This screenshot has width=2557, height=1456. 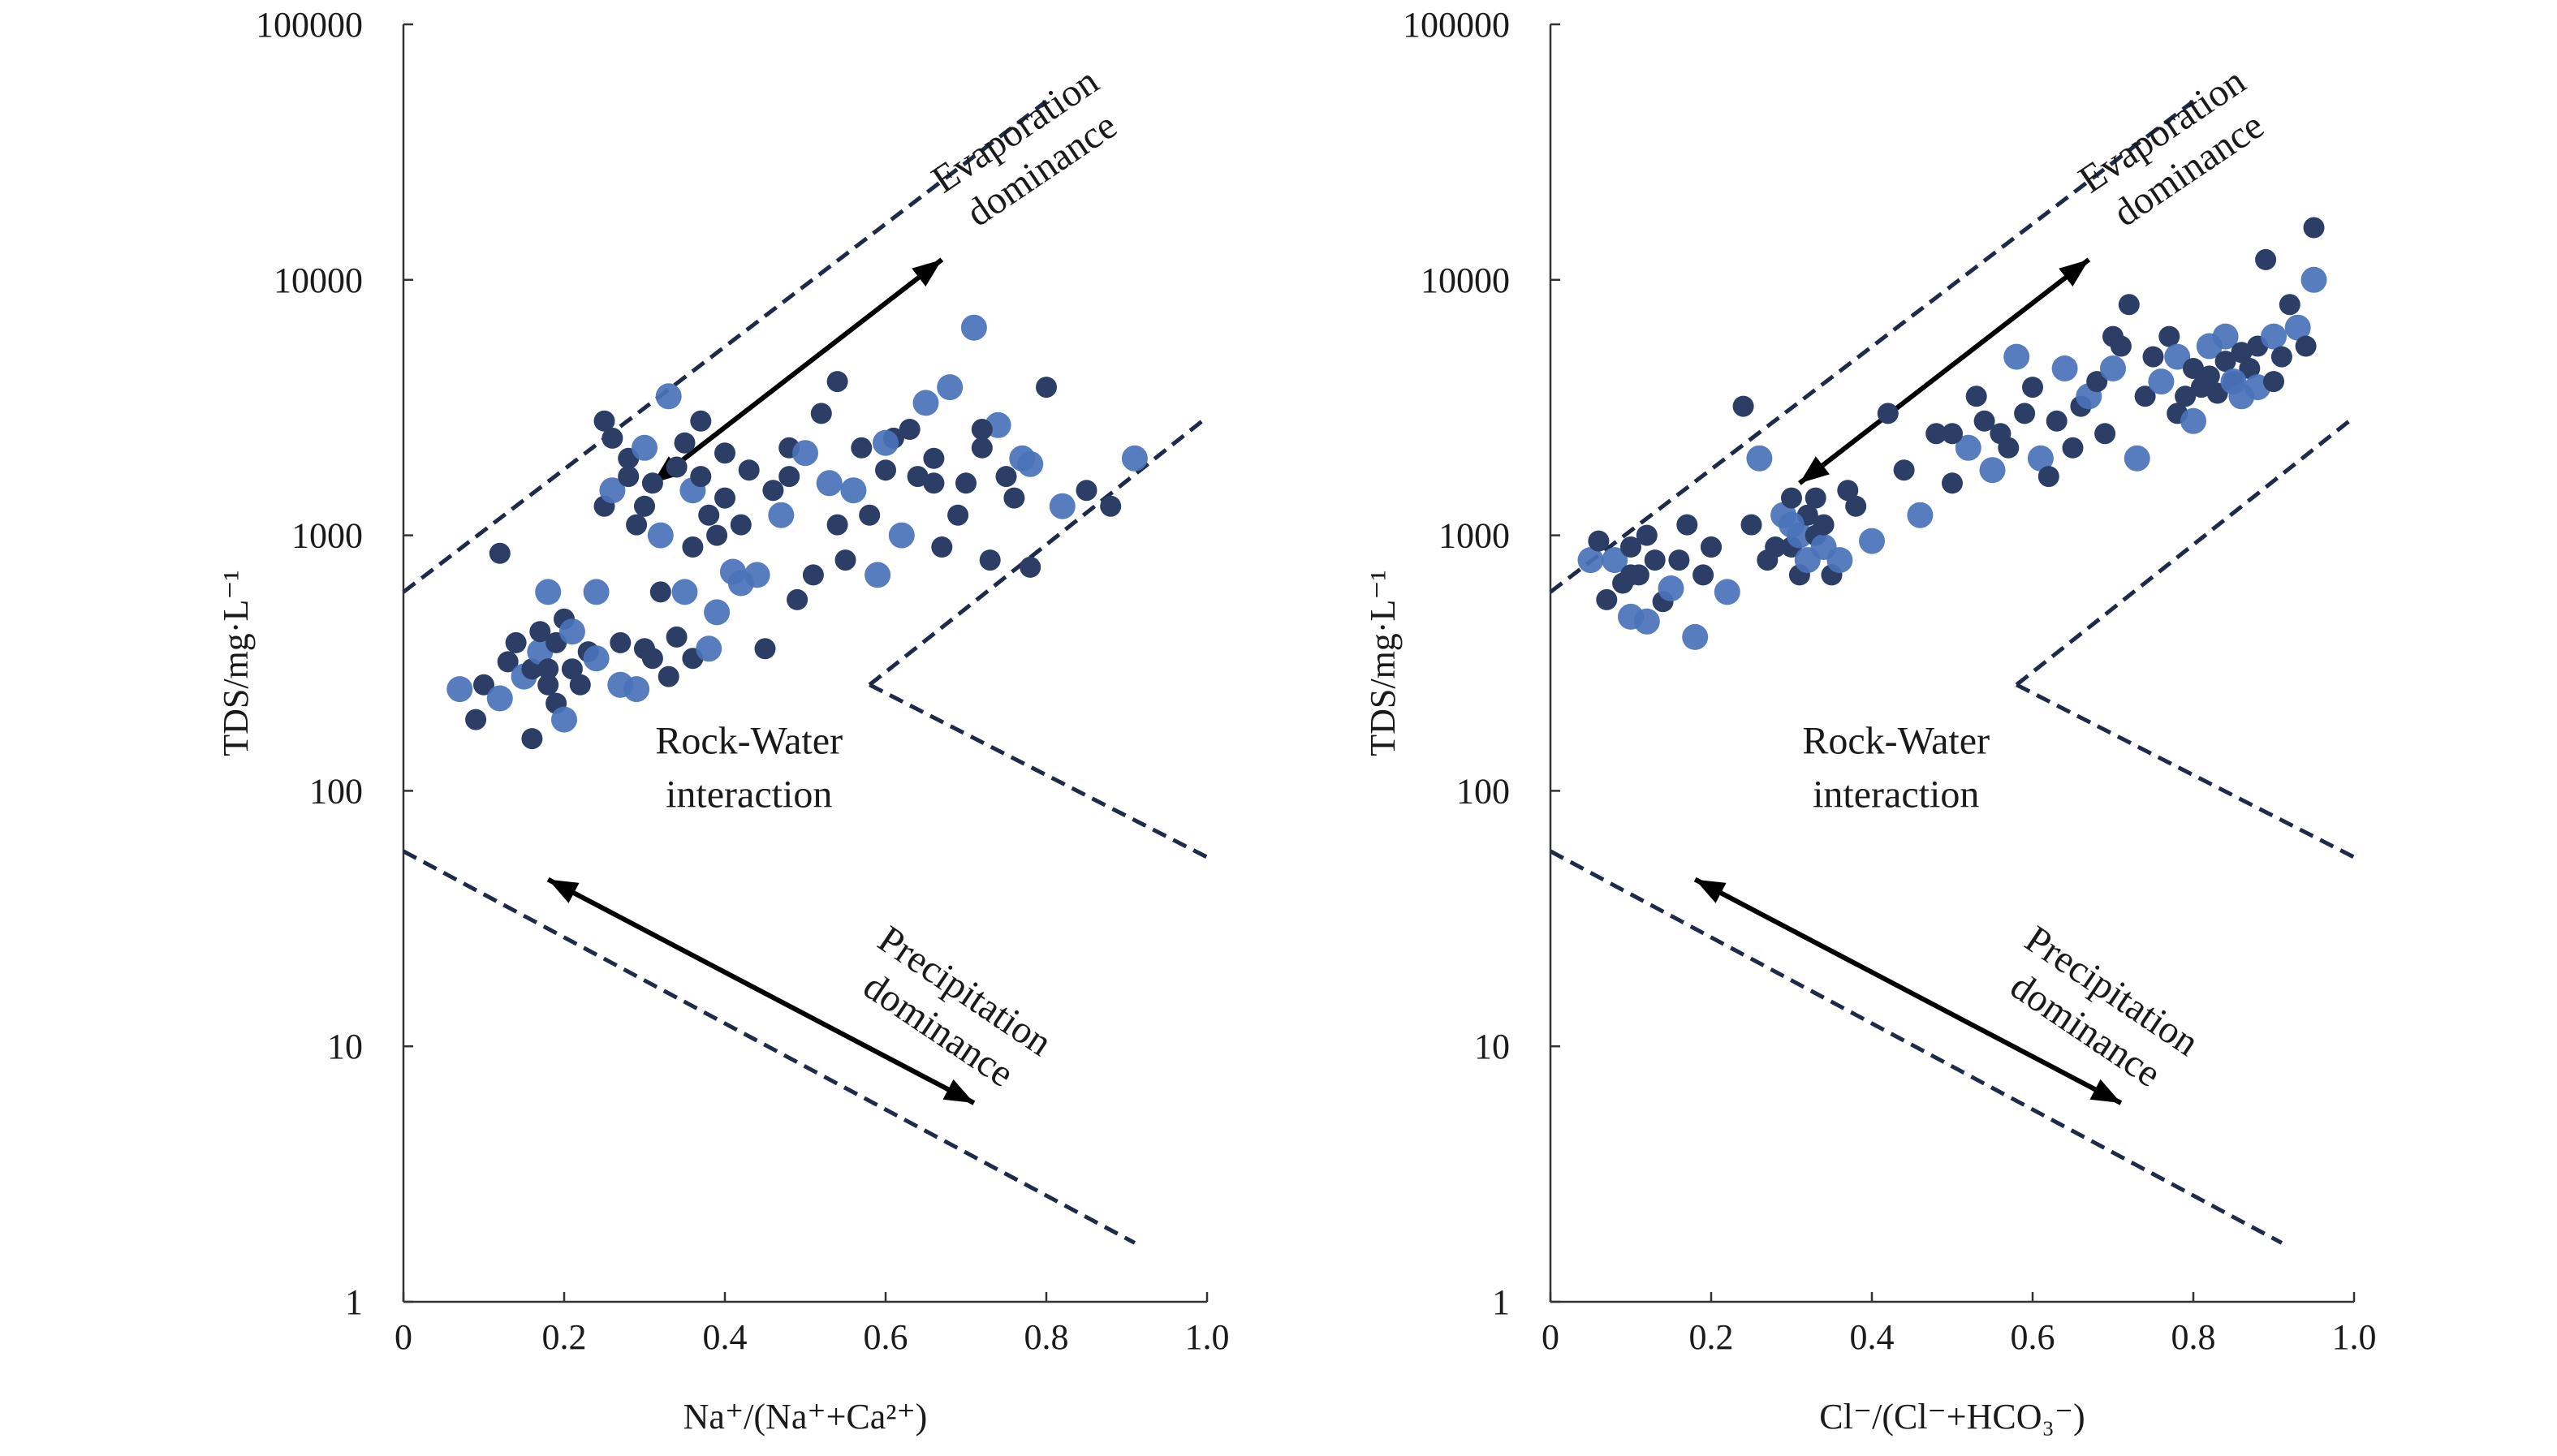 What do you see at coordinates (1712, 1337) in the screenshot?
I see `right-x-tick-label: 0.2` at bounding box center [1712, 1337].